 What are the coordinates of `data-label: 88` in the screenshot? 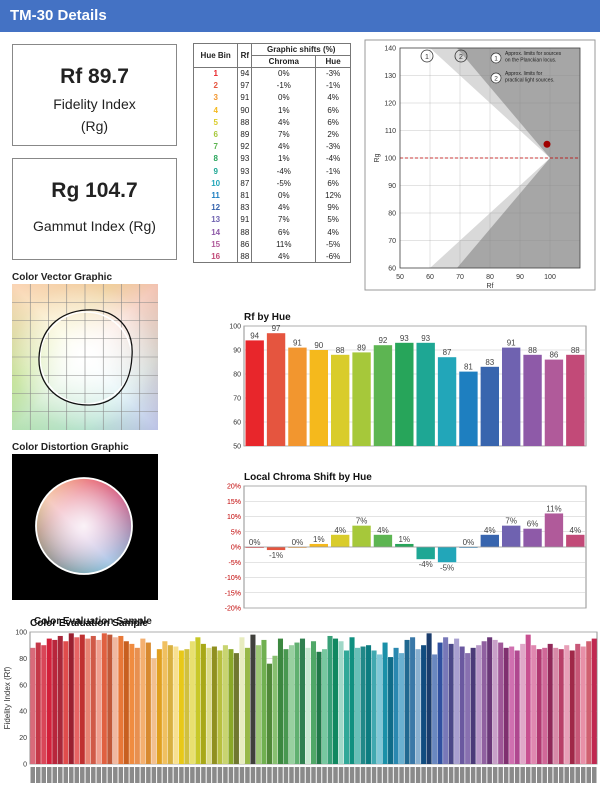 It's located at (575, 350).